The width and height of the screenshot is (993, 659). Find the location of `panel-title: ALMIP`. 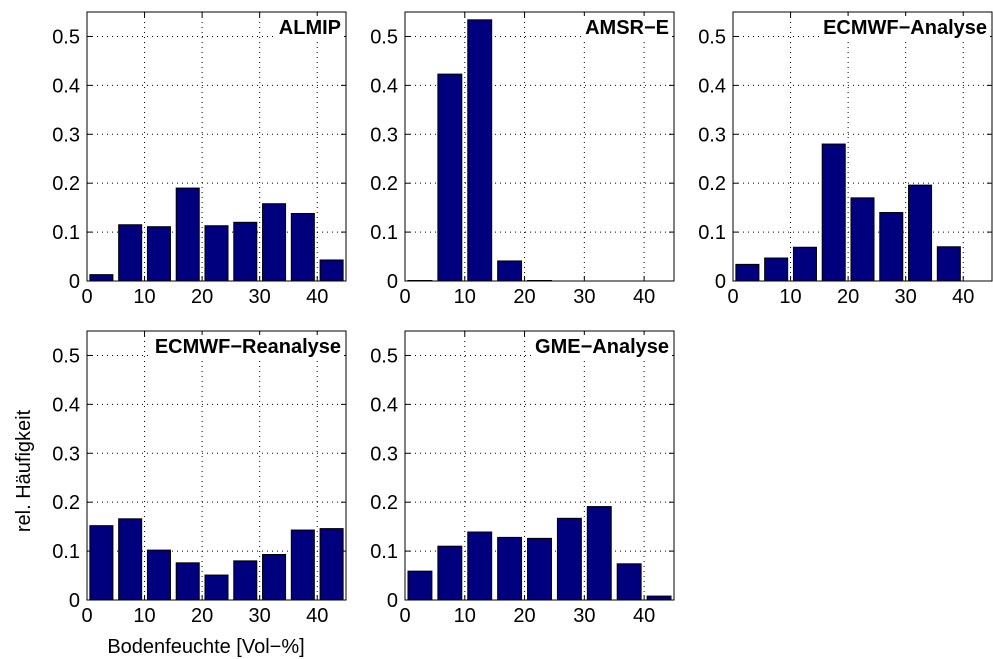

panel-title: ALMIP is located at coordinates (310, 28).